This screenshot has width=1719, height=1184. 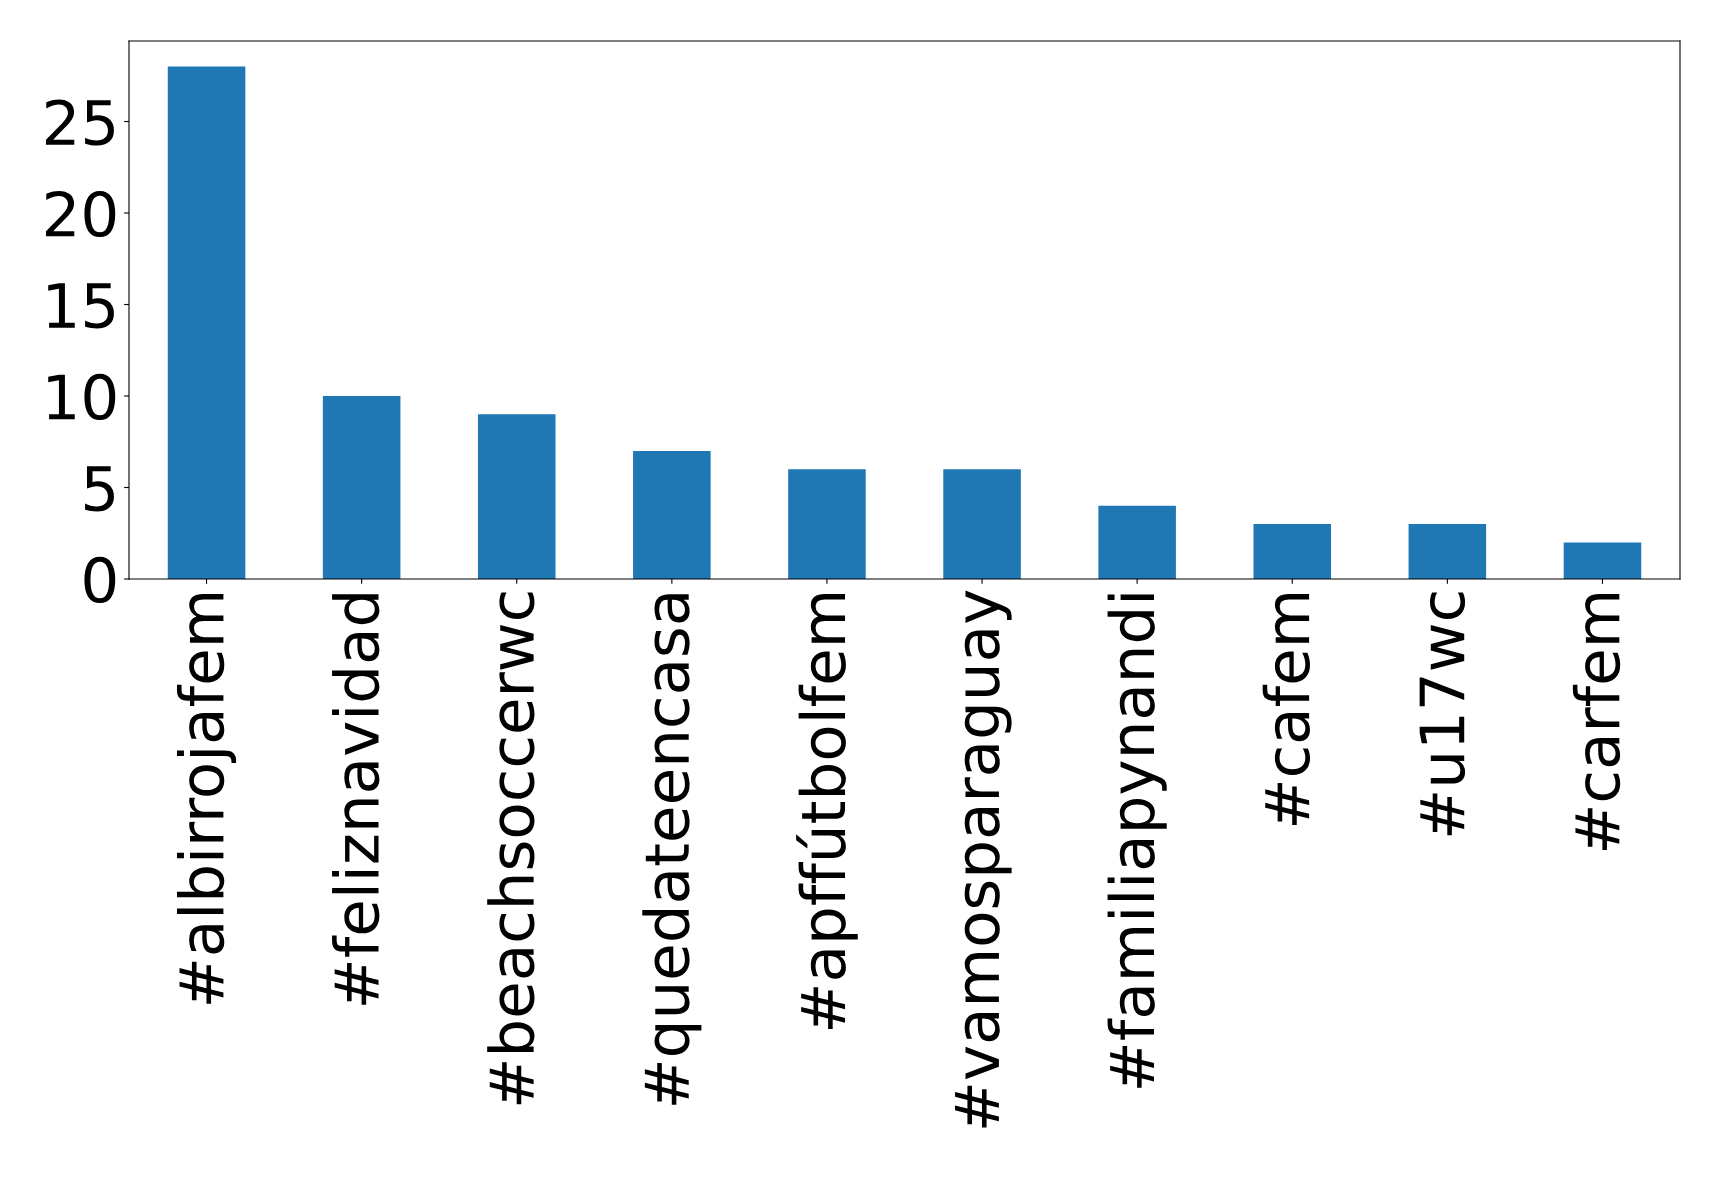 What do you see at coordinates (81, 306) in the screenshot?
I see `y-tick-label: 15` at bounding box center [81, 306].